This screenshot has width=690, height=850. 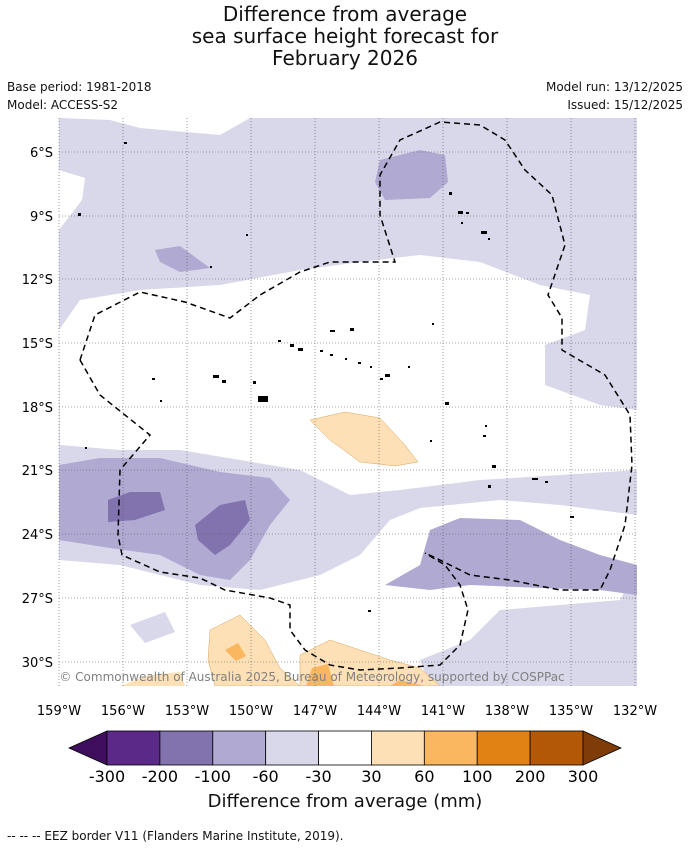 I want to click on colorbar-tick: 200, so click(x=530, y=776).